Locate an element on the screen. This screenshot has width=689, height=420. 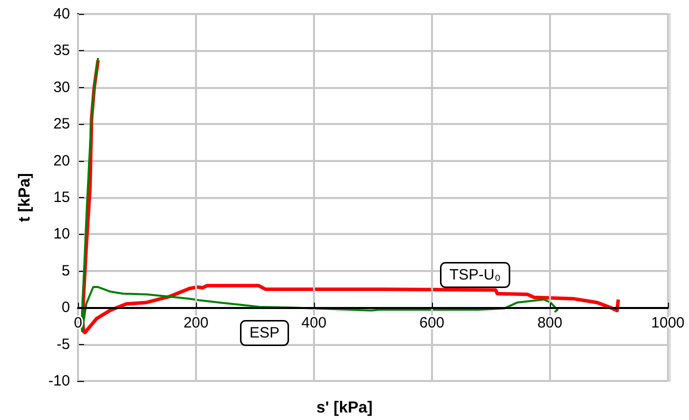
x-axis-title: s' [kPa] is located at coordinates (344, 408).